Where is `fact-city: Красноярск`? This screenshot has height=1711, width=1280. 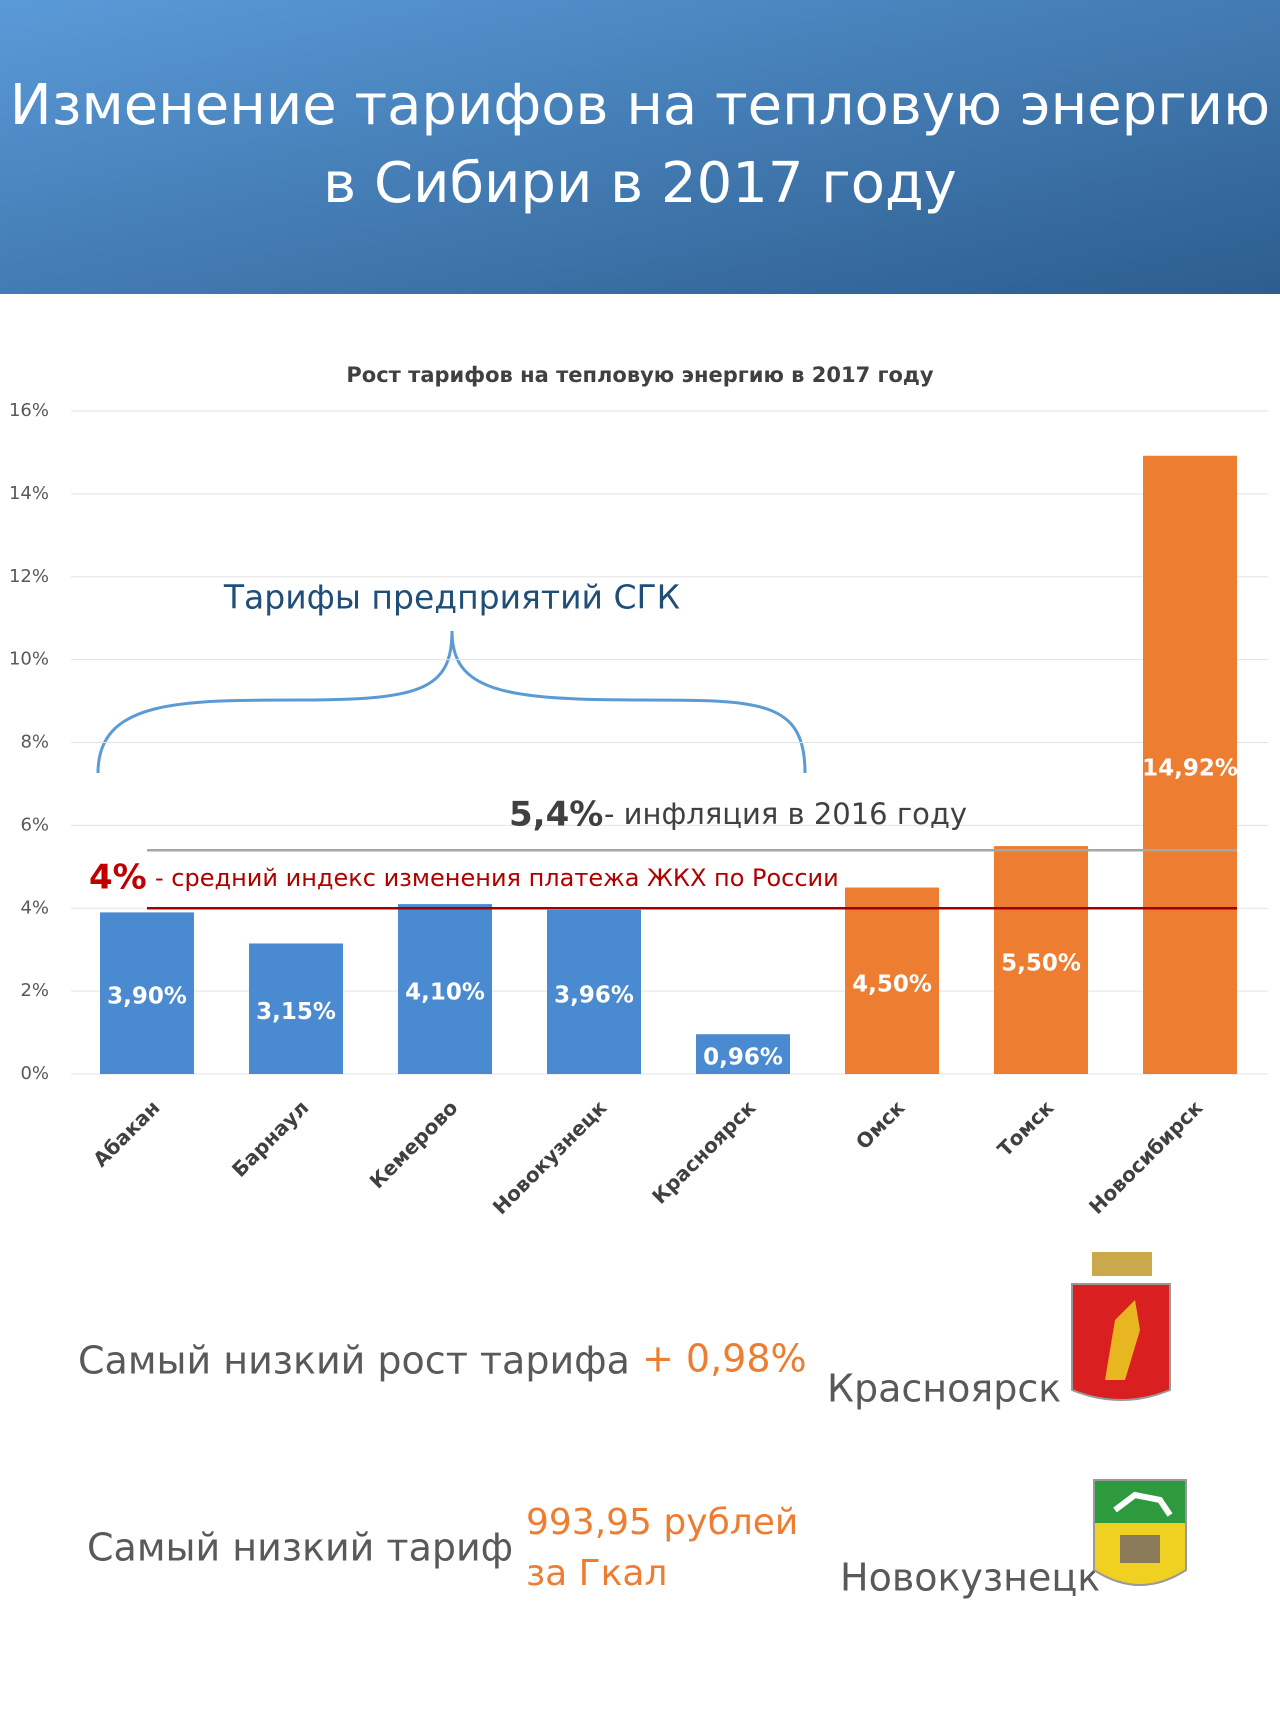 fact-city: Красноярск is located at coordinates (944, 1389).